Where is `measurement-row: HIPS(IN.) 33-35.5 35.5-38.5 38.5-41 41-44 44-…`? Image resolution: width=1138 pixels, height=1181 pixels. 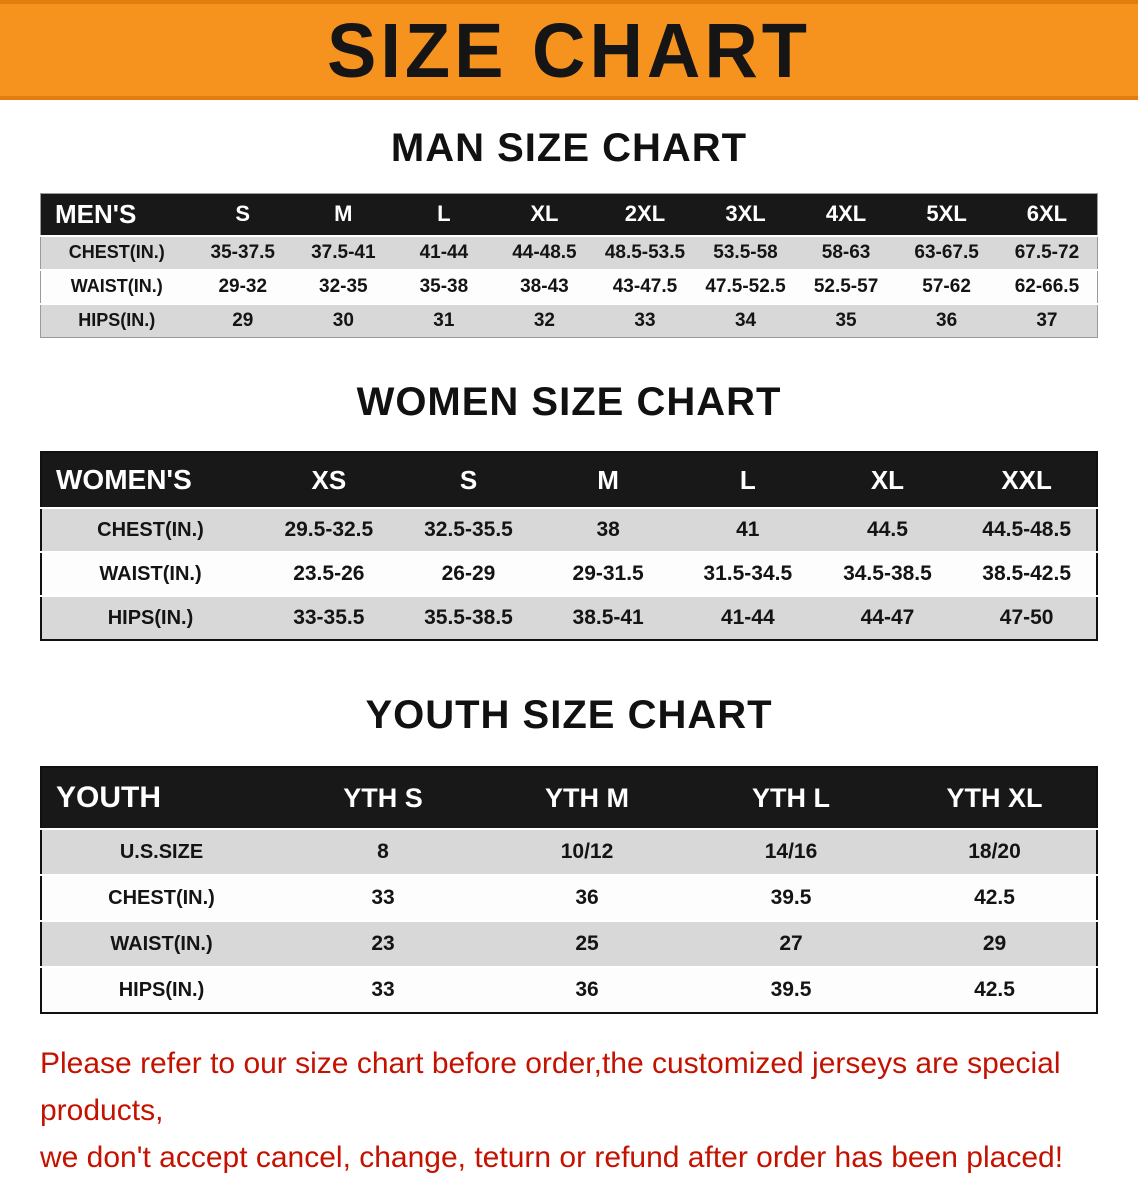 measurement-row: HIPS(IN.) 33-35.5 35.5-38.5 38.5-41 41-44 44-… is located at coordinates (569, 618).